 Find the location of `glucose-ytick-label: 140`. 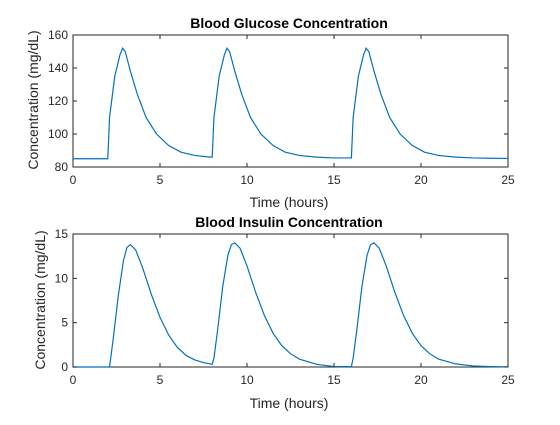

glucose-ytick-label: 140 is located at coordinates (58, 68).